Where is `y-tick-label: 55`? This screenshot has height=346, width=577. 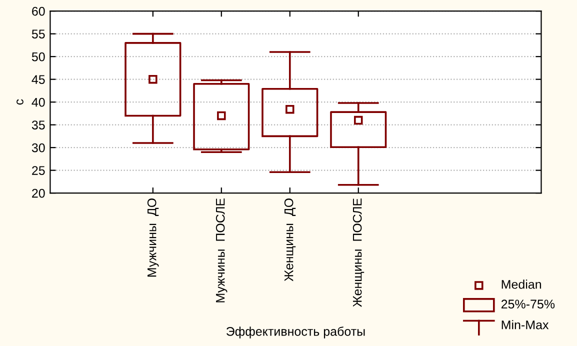
y-tick-label: 55 is located at coordinates (38, 34).